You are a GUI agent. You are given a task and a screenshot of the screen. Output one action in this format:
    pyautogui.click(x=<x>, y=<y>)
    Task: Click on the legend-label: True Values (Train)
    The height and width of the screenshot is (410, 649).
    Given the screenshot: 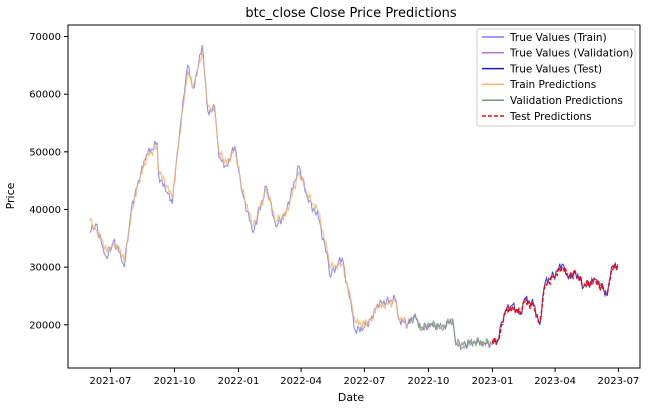 What is the action you would take?
    pyautogui.click(x=558, y=38)
    